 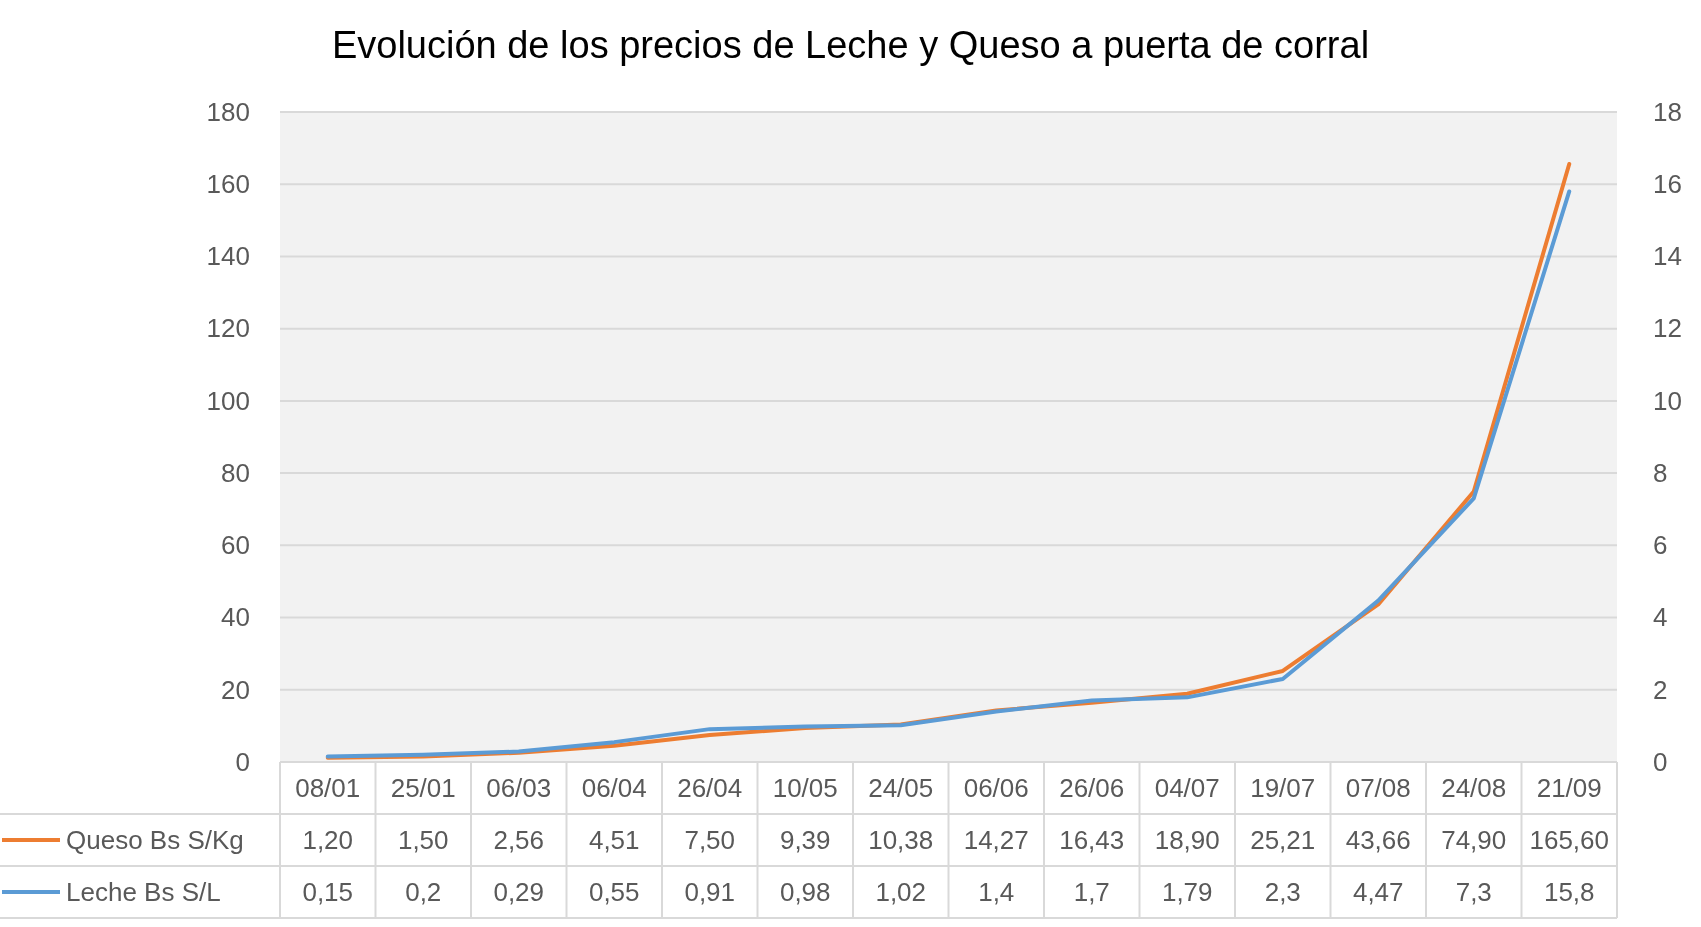 What do you see at coordinates (805, 840) in the screenshot?
I see `data-label: 9,39` at bounding box center [805, 840].